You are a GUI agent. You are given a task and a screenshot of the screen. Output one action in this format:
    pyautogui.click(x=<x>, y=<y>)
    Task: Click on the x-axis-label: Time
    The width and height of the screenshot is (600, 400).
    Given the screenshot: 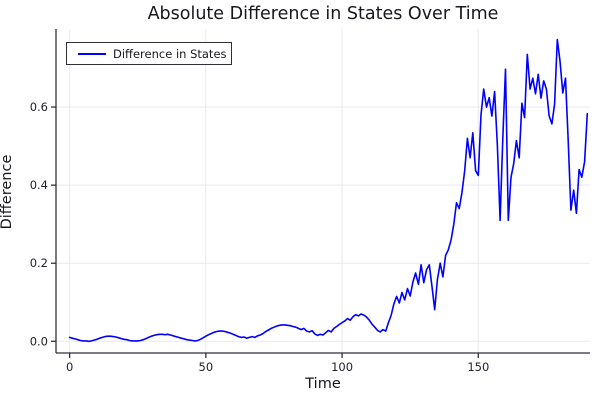 What is the action you would take?
    pyautogui.click(x=323, y=384)
    